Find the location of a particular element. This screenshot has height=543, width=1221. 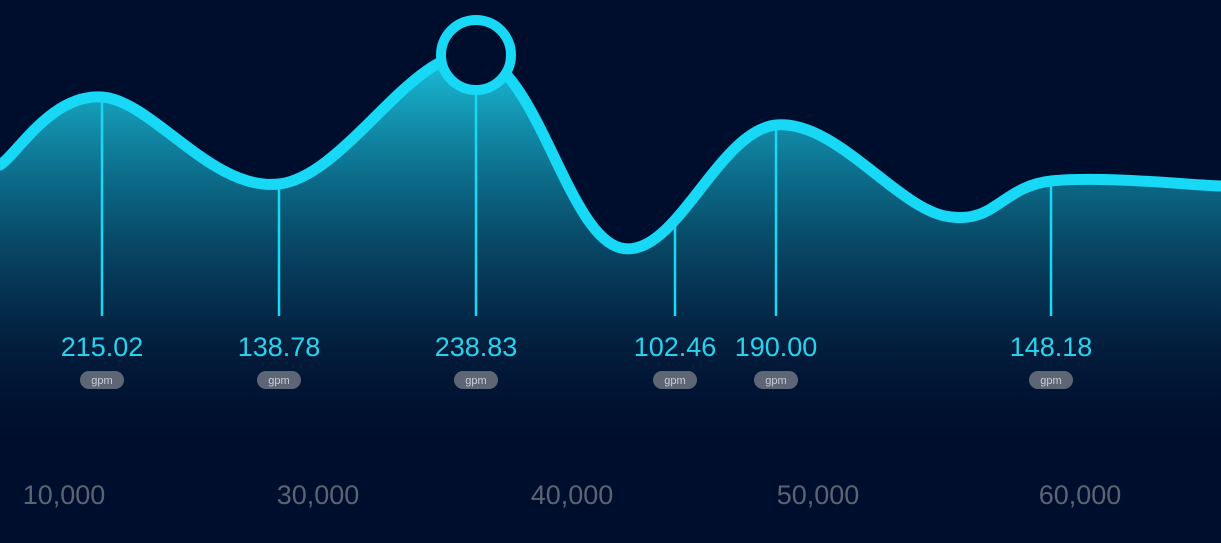

x-tick-label: 50,000 is located at coordinates (818, 495).